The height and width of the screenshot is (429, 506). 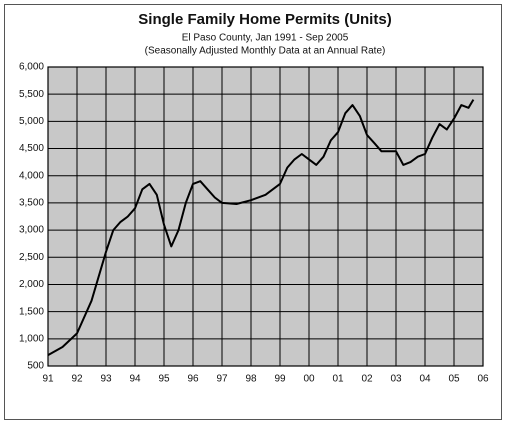 What do you see at coordinates (31, 121) in the screenshot?
I see `y-tick-label: 5,000` at bounding box center [31, 121].